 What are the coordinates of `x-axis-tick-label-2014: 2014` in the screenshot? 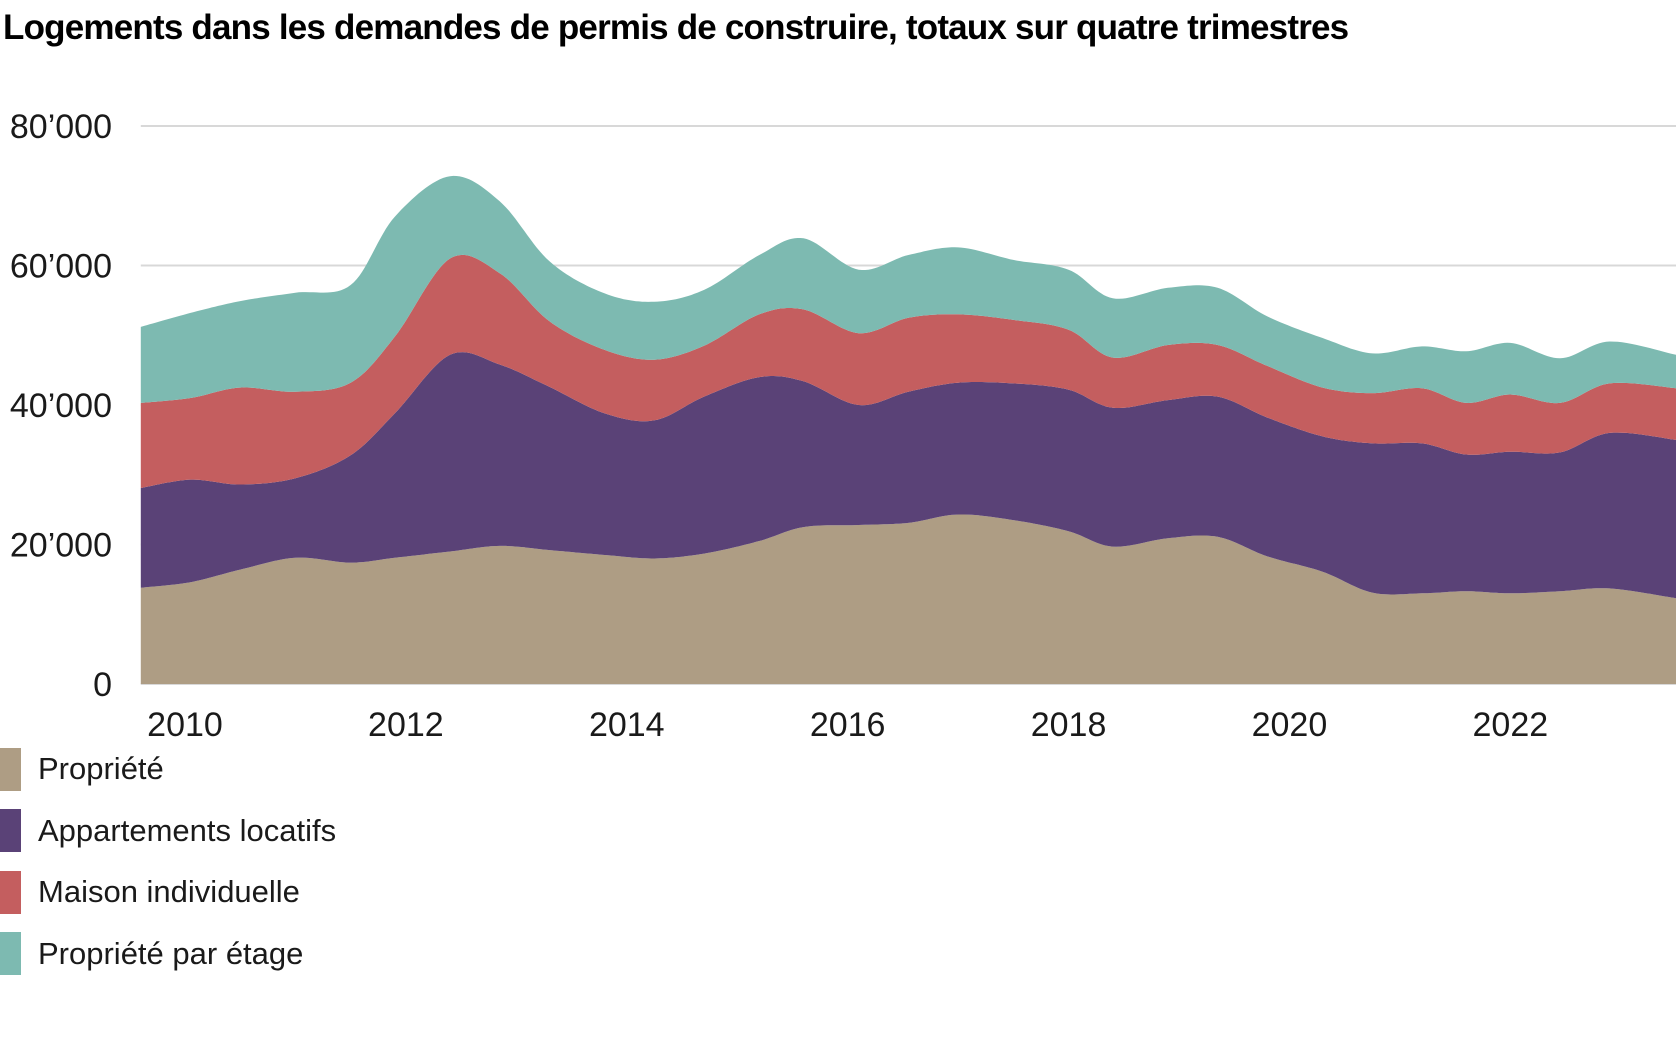 It's located at (627, 725).